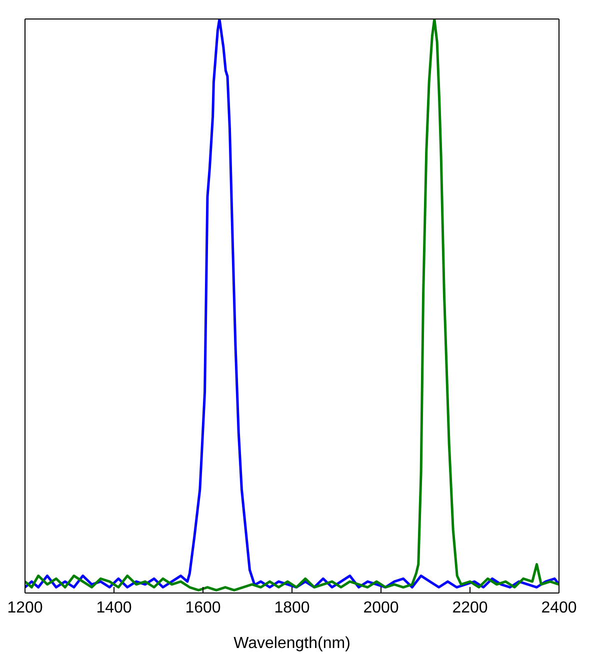 The width and height of the screenshot is (592, 665). What do you see at coordinates (470, 607) in the screenshot?
I see `x-tick-label: 2200` at bounding box center [470, 607].